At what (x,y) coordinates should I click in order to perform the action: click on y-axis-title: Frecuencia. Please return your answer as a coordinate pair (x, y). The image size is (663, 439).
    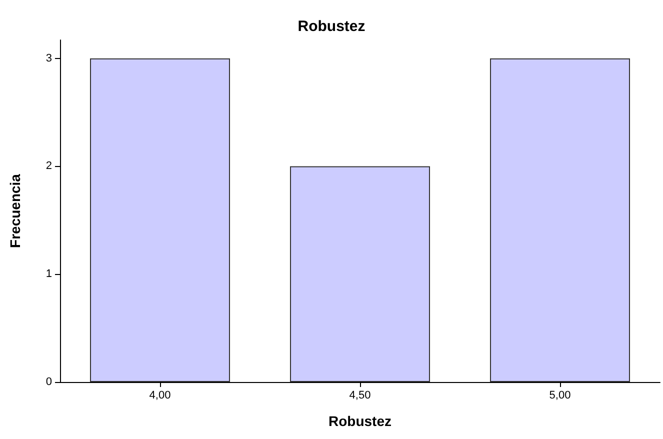
    Looking at the image, I should click on (15, 211).